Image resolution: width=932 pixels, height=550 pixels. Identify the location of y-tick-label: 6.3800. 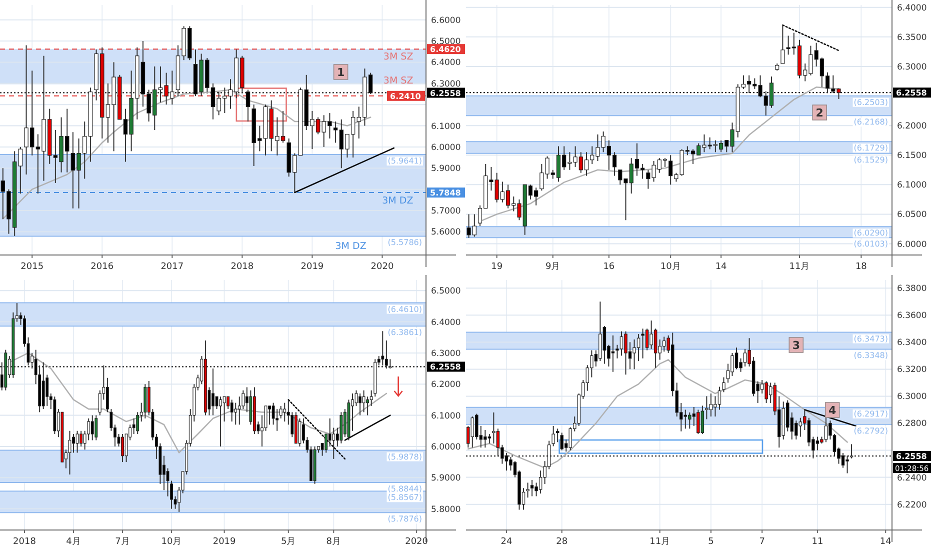
(912, 289).